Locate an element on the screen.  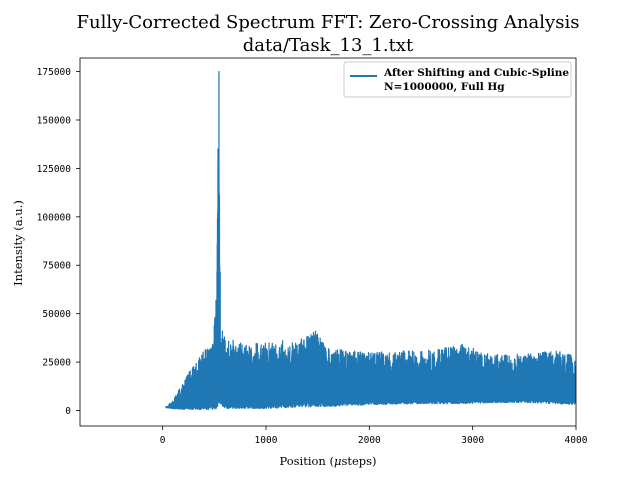
x-axis-label: Position (μsteps) is located at coordinates (327, 461).